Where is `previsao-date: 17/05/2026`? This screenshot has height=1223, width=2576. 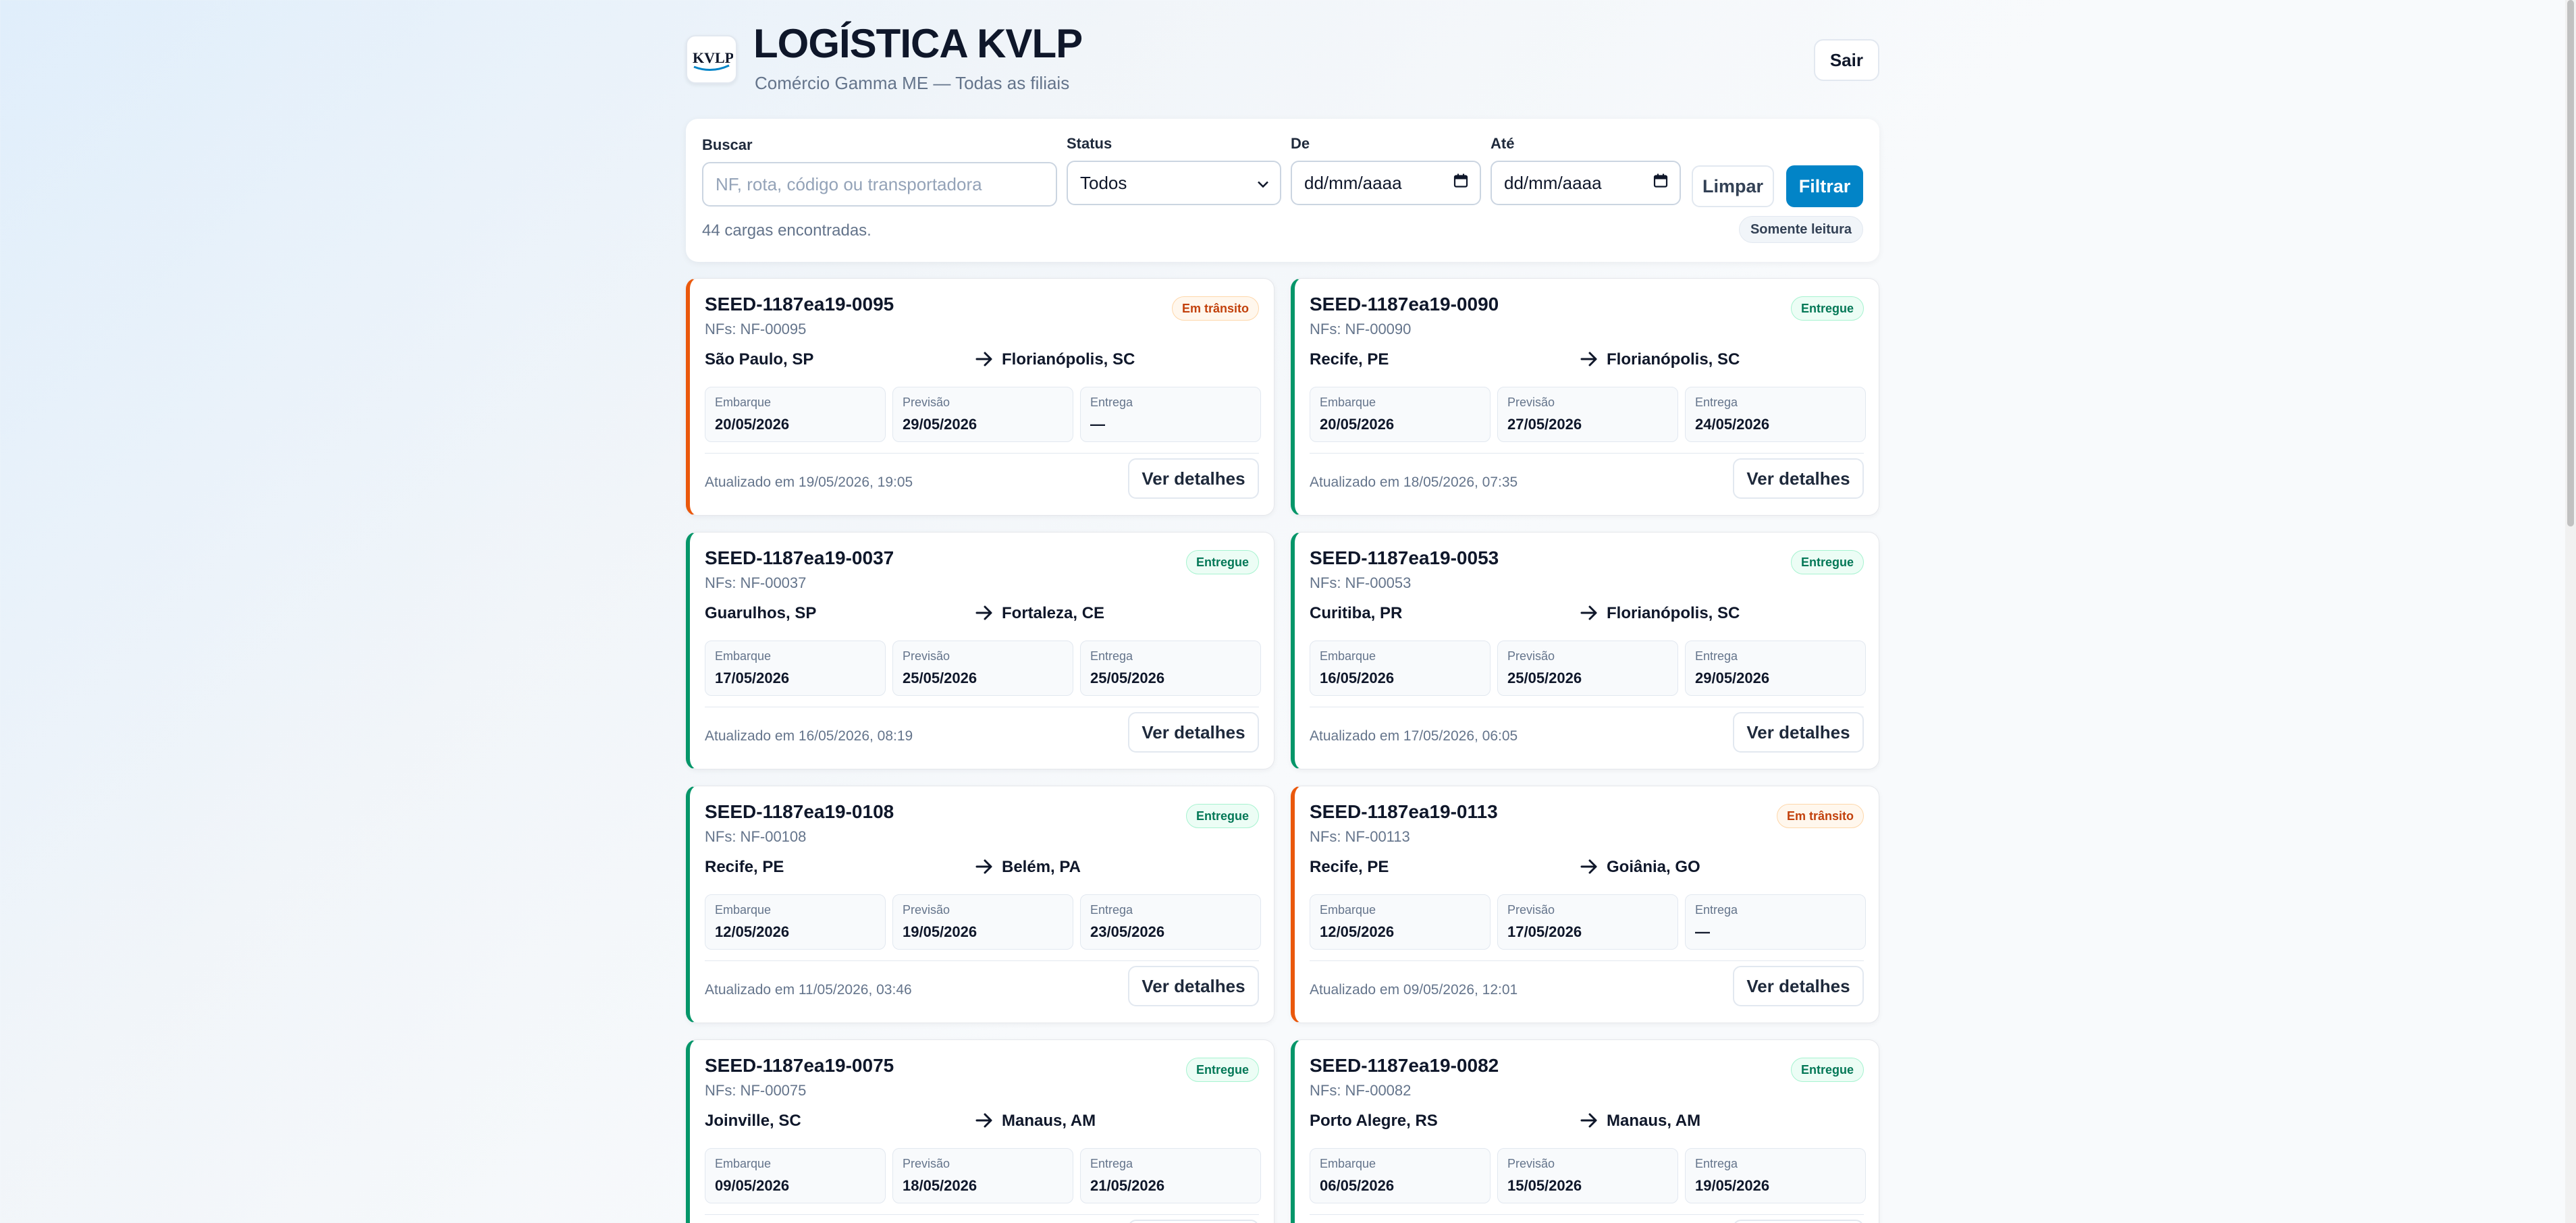 previsao-date: 17/05/2026 is located at coordinates (1545, 931).